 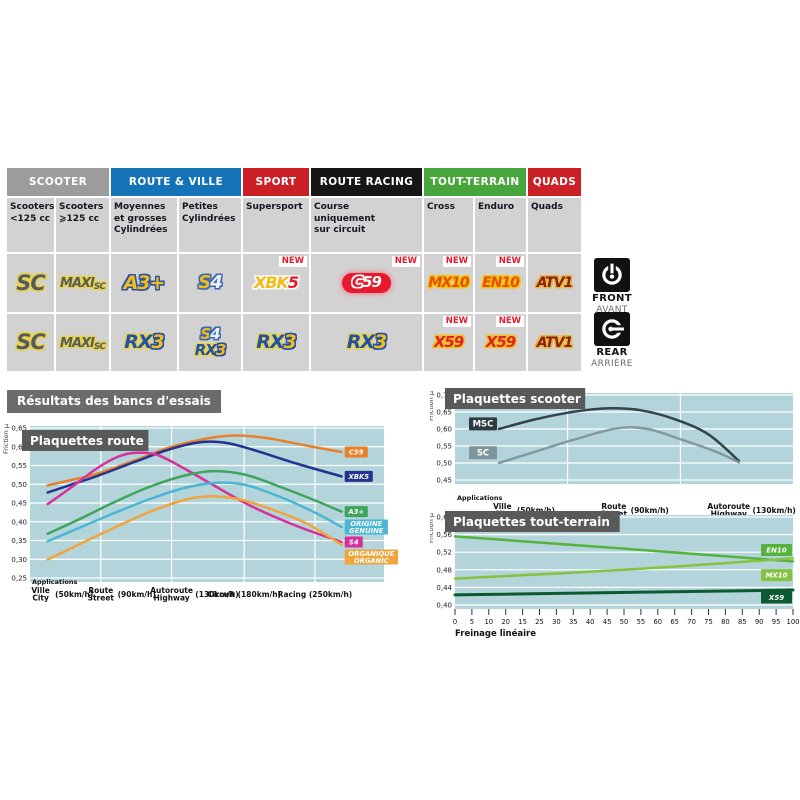 I want to click on front-cell-cross: NEW MX10, so click(x=448, y=283).